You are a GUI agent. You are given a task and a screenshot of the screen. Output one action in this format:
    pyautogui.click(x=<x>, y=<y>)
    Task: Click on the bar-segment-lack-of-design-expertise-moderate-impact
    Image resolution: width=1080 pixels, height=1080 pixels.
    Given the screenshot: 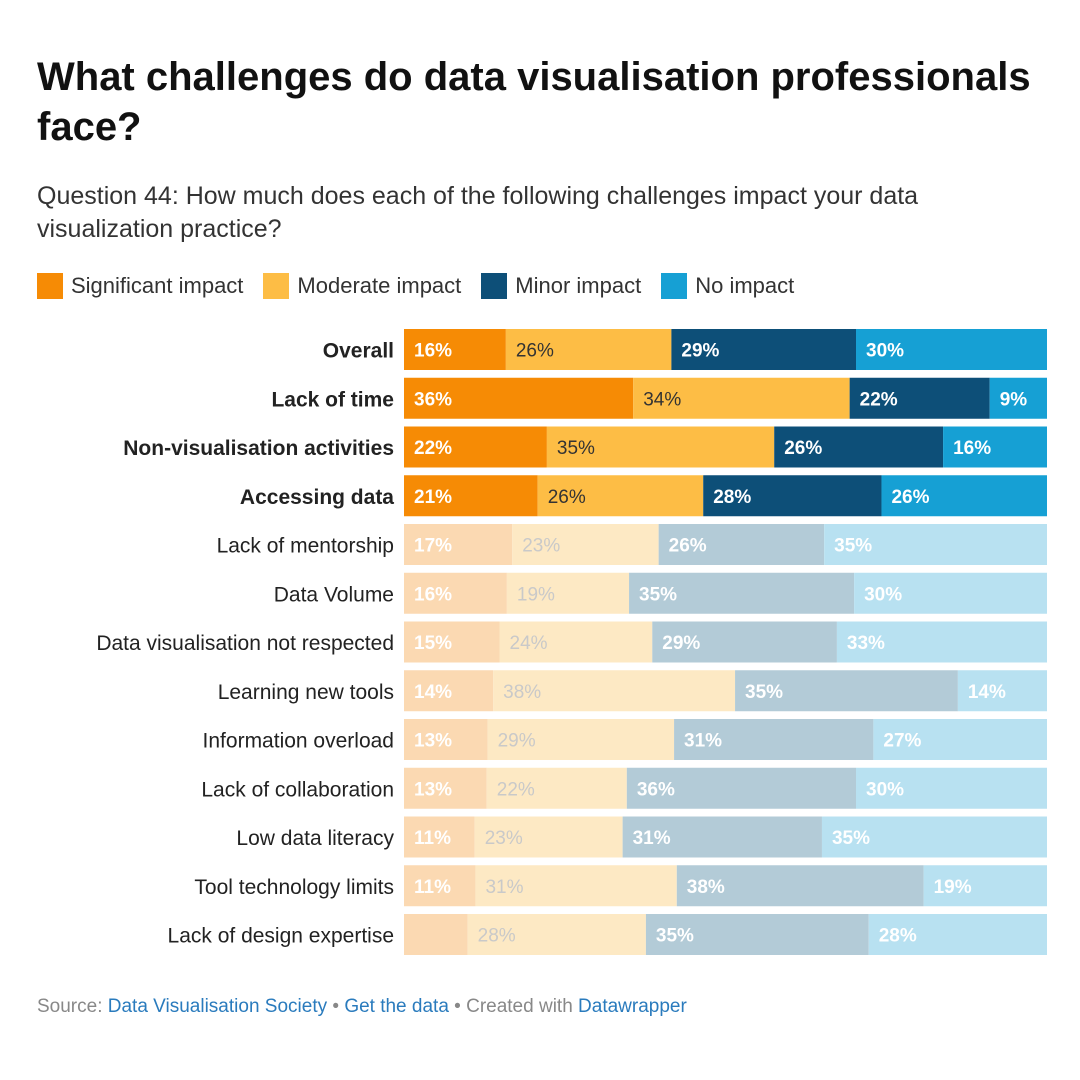 What is the action you would take?
    pyautogui.click(x=556, y=934)
    